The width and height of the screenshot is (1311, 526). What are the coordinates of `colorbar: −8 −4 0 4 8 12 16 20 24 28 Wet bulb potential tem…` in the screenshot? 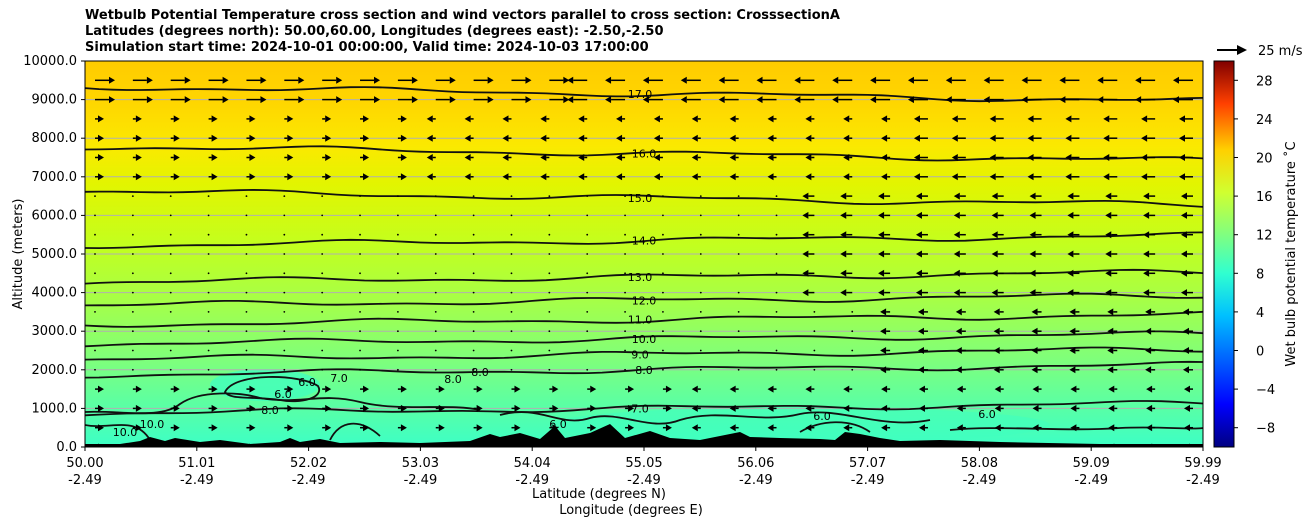 It's located at (1256, 254).